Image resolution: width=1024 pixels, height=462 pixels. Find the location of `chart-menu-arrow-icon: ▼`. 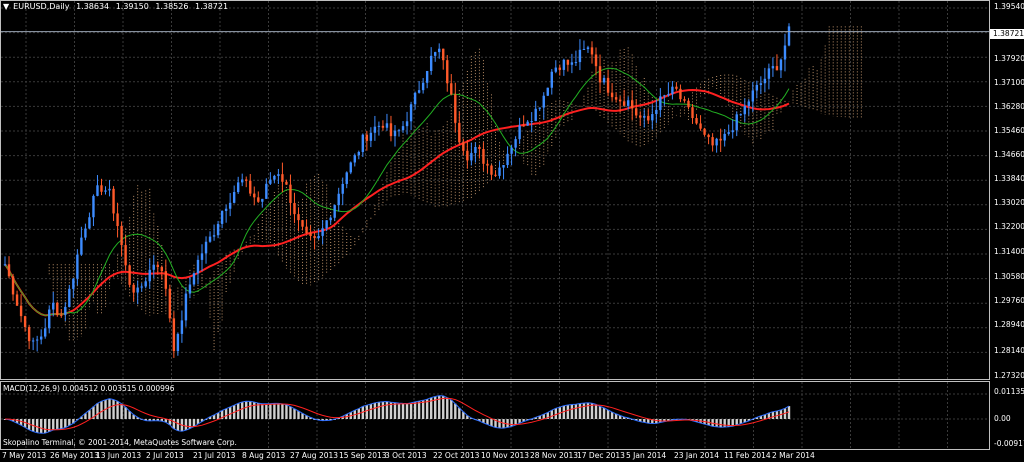

chart-menu-arrow-icon: ▼ is located at coordinates (6, 6).